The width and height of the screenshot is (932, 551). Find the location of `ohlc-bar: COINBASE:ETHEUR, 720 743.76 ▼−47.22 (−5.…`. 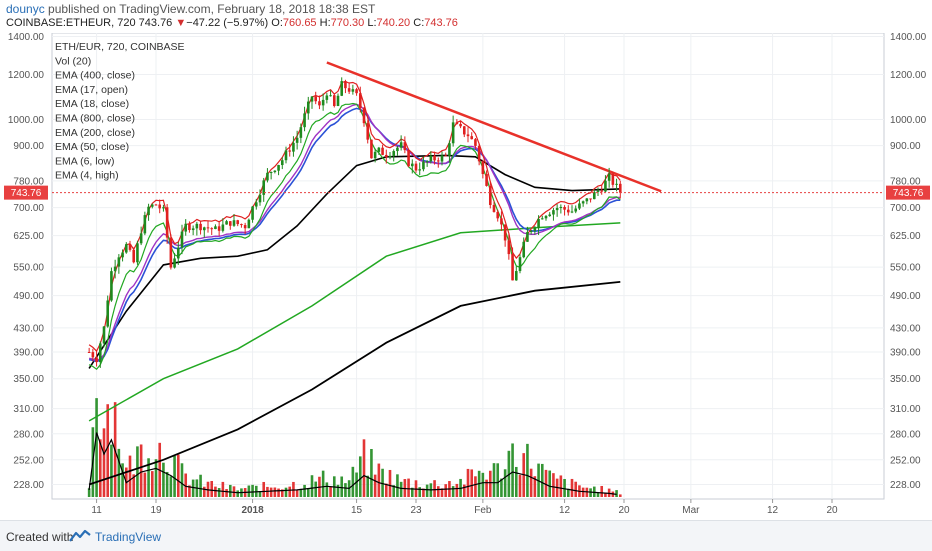

ohlc-bar: COINBASE:ETHEUR, 720 743.76 ▼−47.22 (−5.… is located at coordinates (232, 23).